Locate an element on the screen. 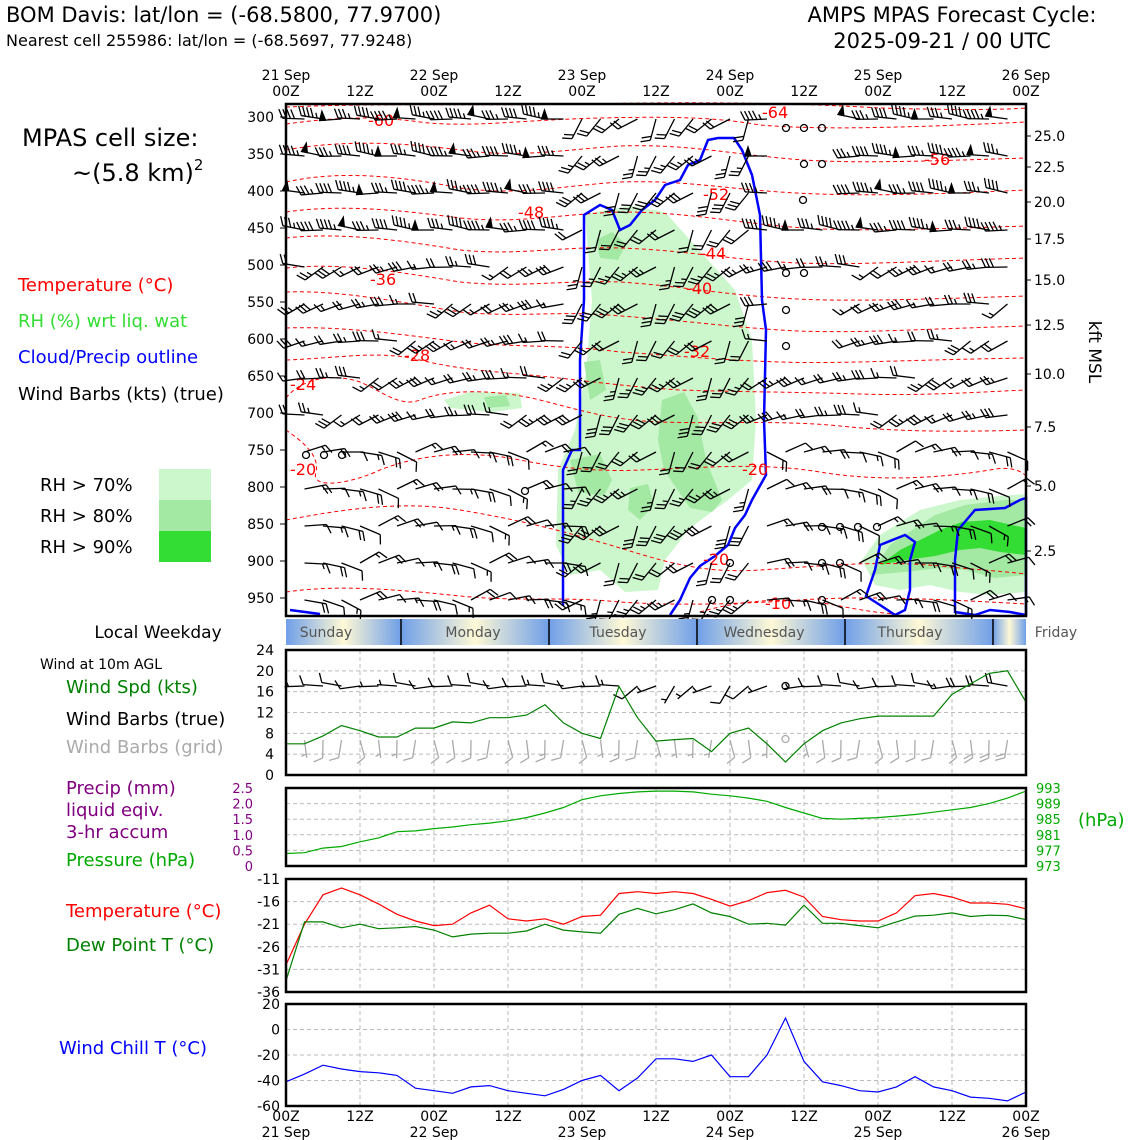 The width and height of the screenshot is (1140, 1140). calm-circle is located at coordinates (786, 346).